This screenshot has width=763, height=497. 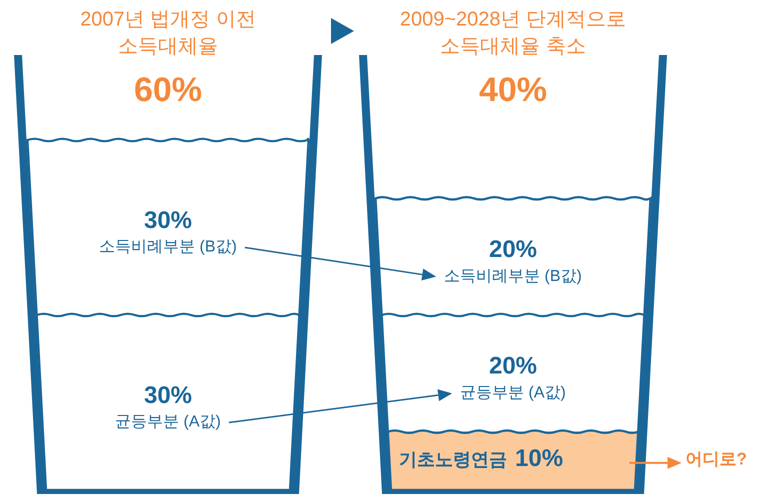 What do you see at coordinates (168, 46) in the screenshot?
I see `category-label: 소득대체율` at bounding box center [168, 46].